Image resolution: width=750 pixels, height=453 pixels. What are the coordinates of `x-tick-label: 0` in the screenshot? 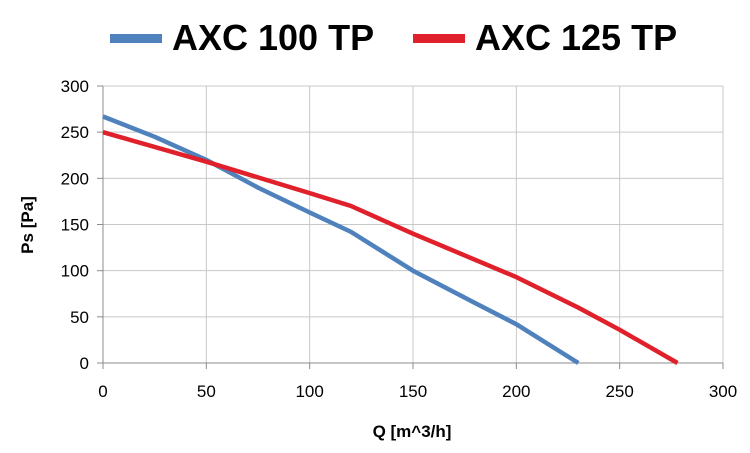 It's located at (102, 391).